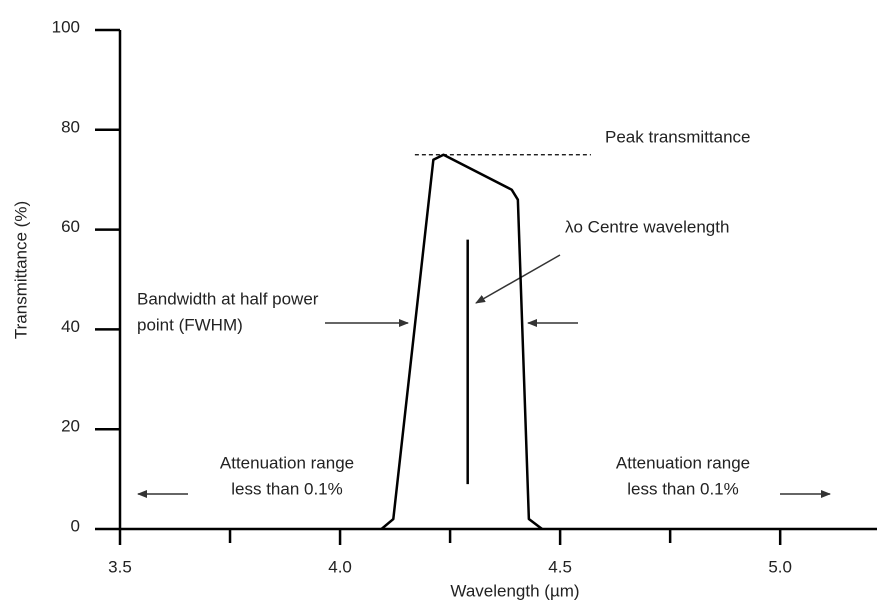 This screenshot has height=607, width=877. Describe the element at coordinates (518, 279) in the screenshot. I see `arrow` at that location.